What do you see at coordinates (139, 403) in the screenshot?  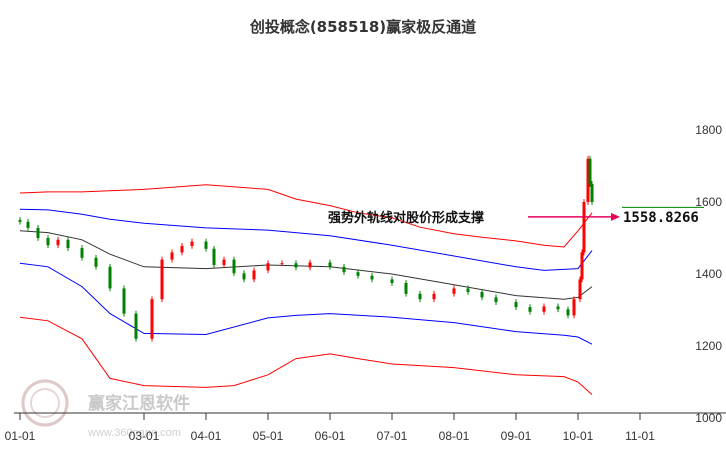 I see `watermark-brand: 赢家江恩软件` at bounding box center [139, 403].